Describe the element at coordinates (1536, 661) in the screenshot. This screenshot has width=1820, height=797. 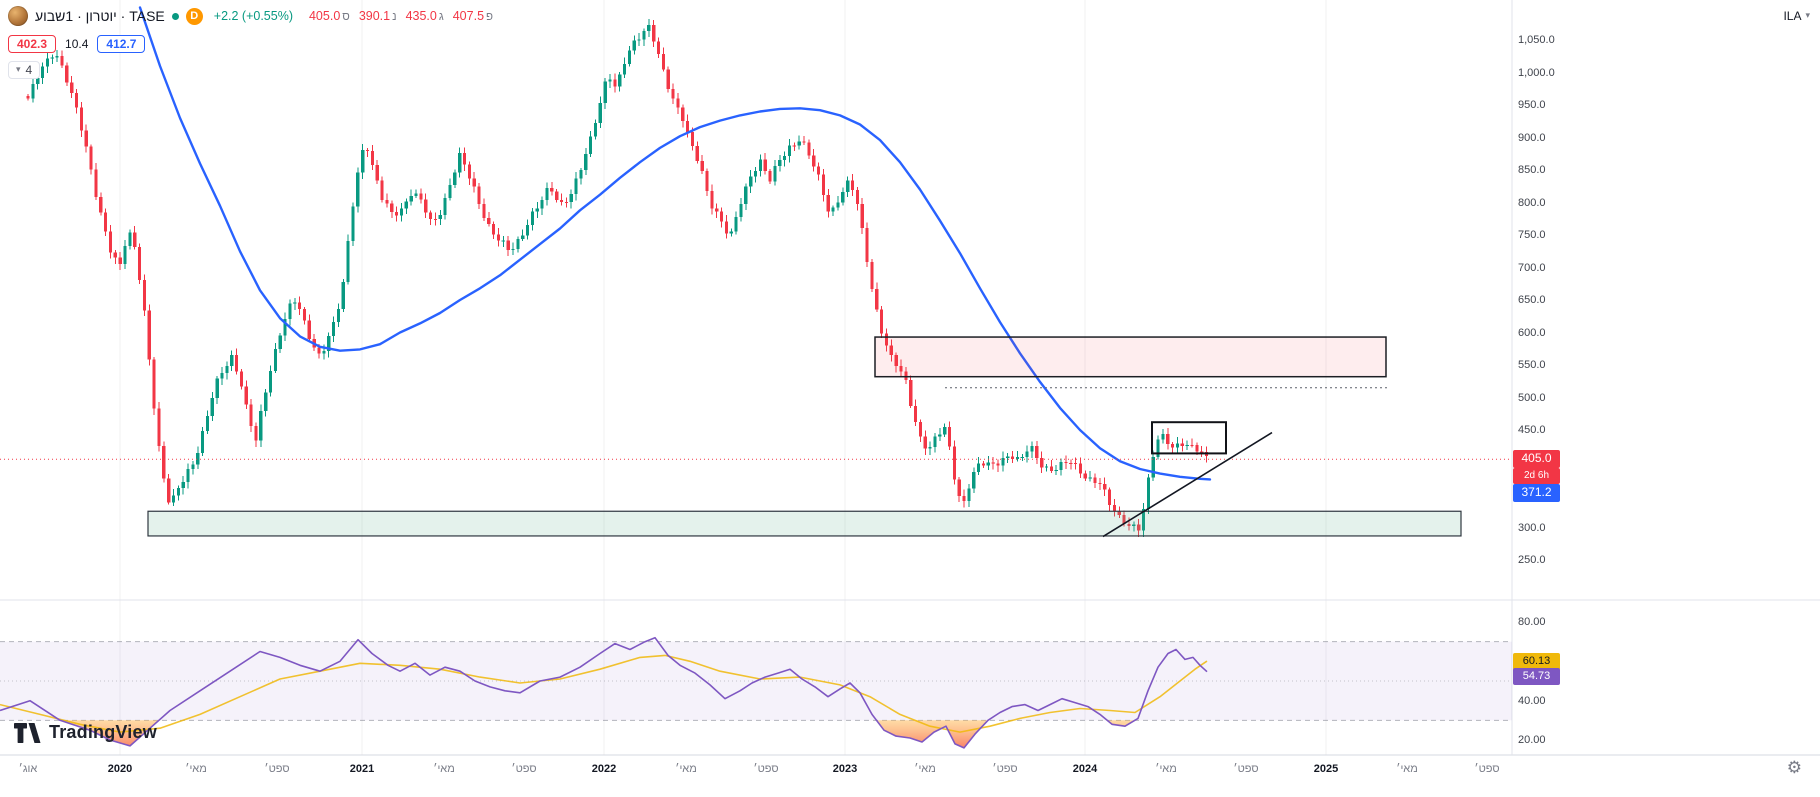
I see `rsi-ma-value-tag: 60.13` at that location.